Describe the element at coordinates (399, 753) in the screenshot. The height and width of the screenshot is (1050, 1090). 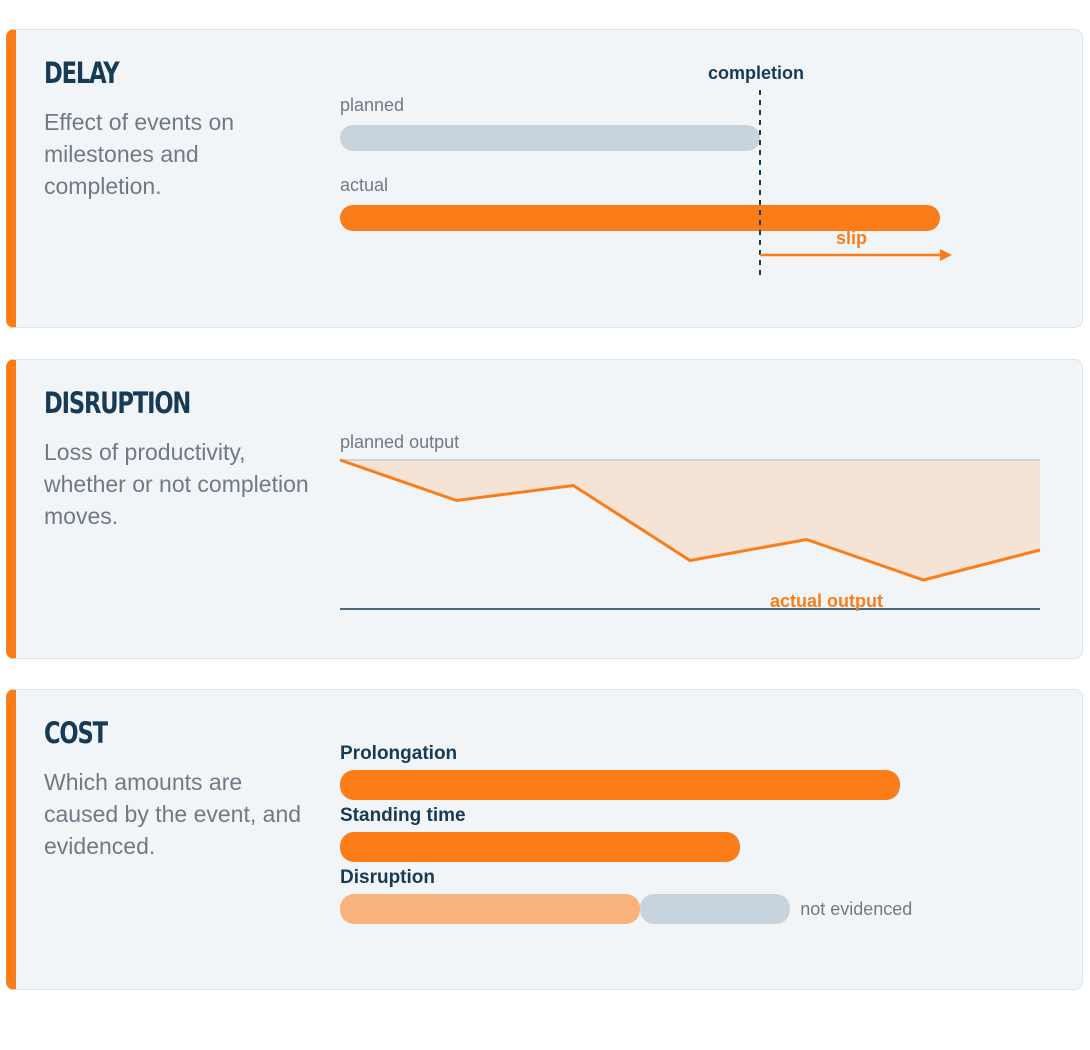
I see `prolongation-label: Prolongation` at that location.